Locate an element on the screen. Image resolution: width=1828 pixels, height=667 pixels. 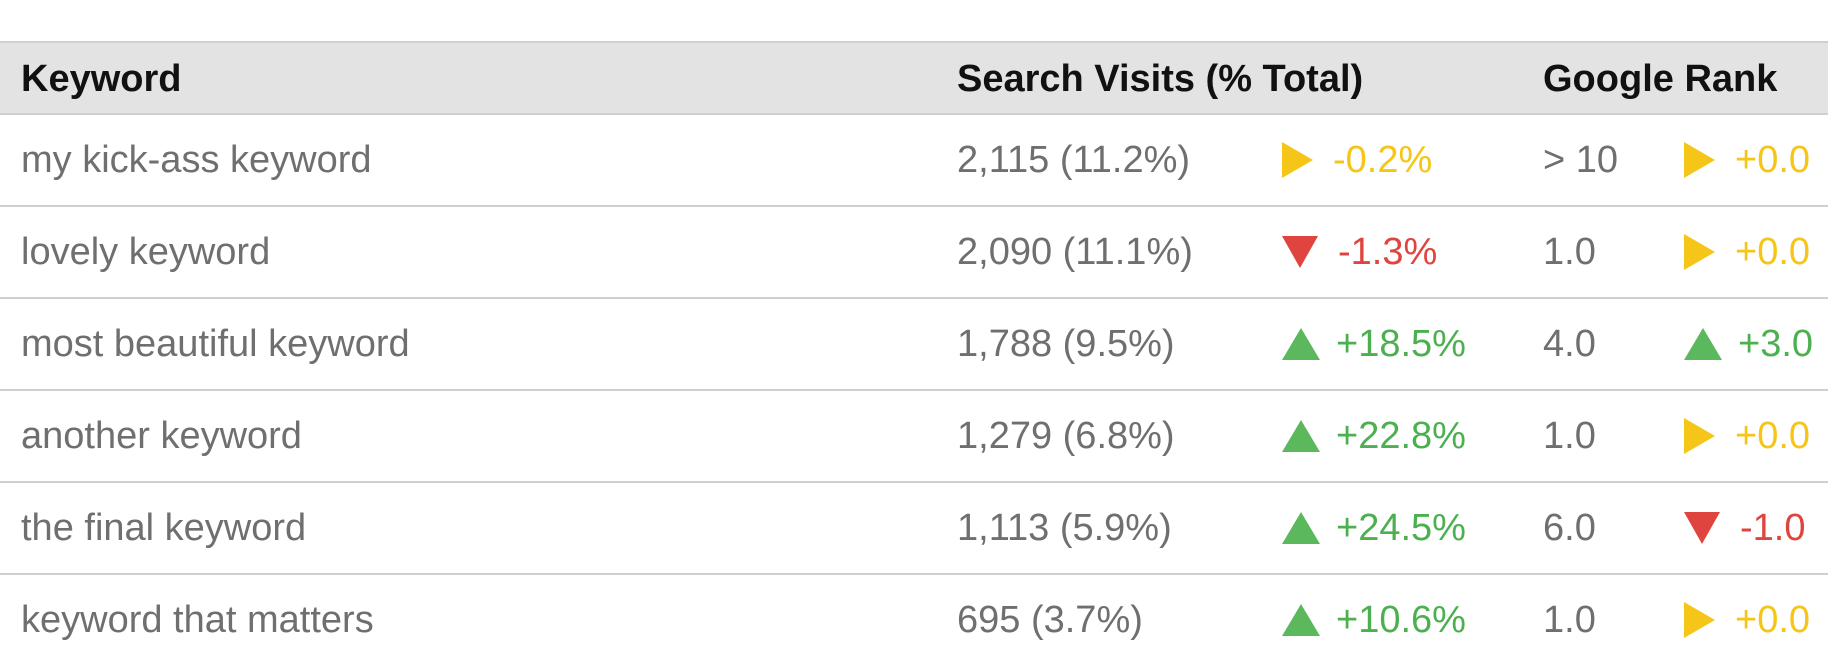
visits-change-value: -0.2% is located at coordinates (1383, 160).